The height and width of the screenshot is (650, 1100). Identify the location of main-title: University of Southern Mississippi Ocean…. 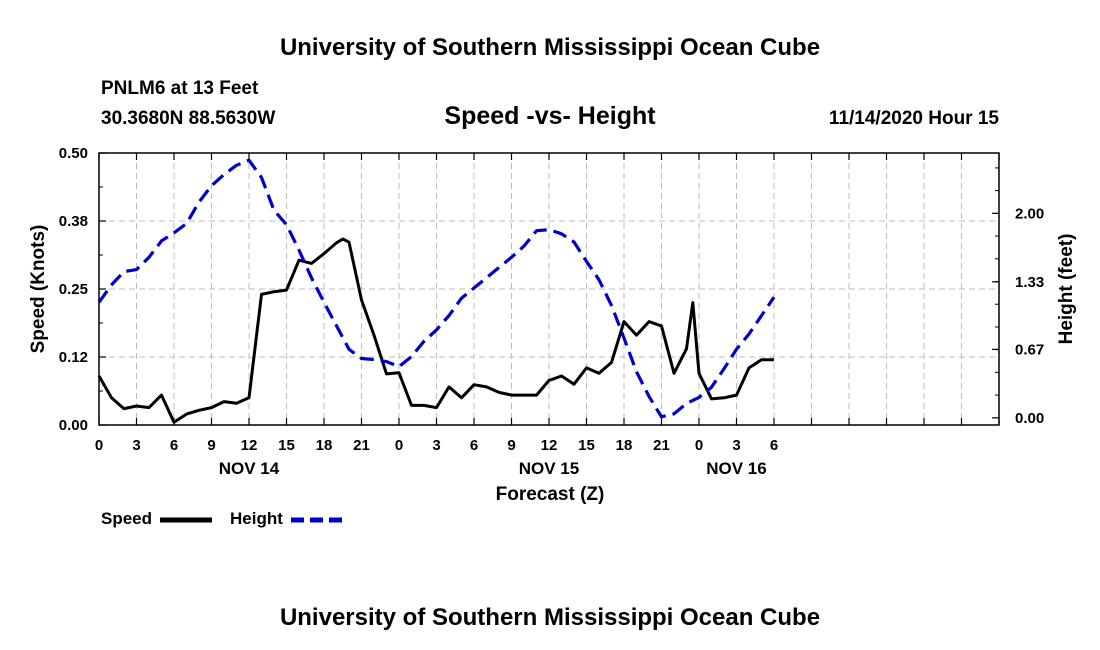
(550, 47).